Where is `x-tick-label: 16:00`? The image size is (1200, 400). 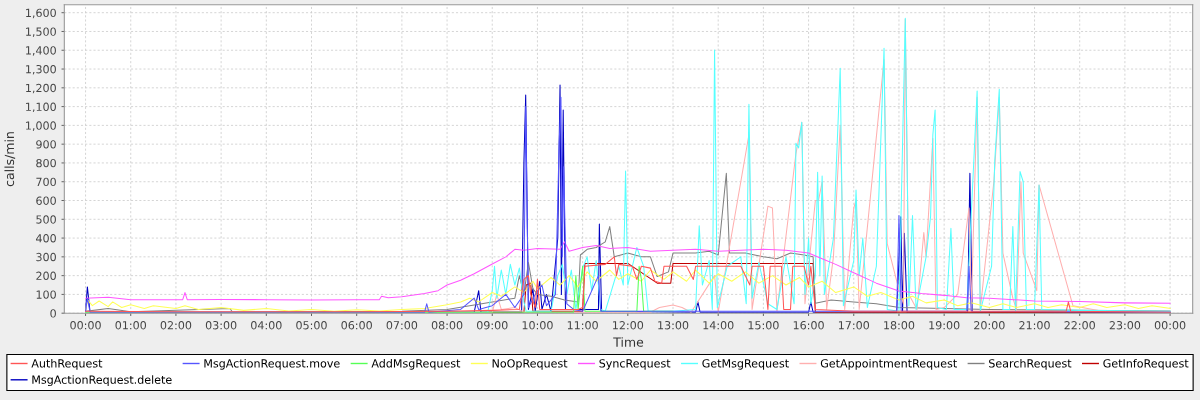
x-tick-label: 16:00 is located at coordinates (808, 325).